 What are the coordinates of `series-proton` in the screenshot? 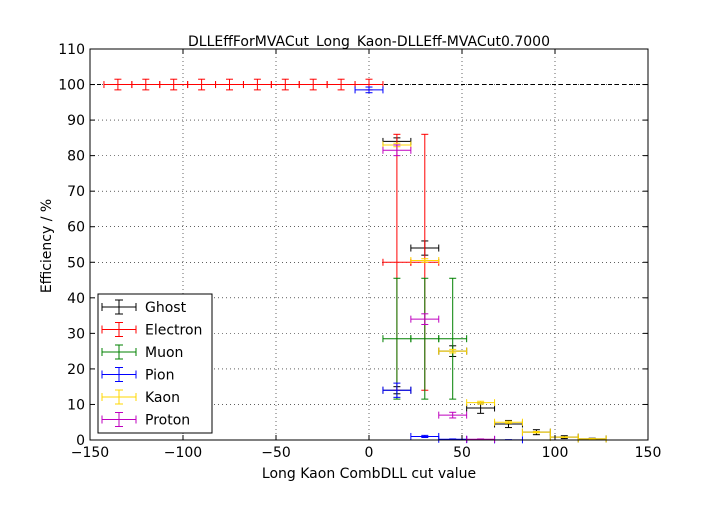 It's located at (439, 293).